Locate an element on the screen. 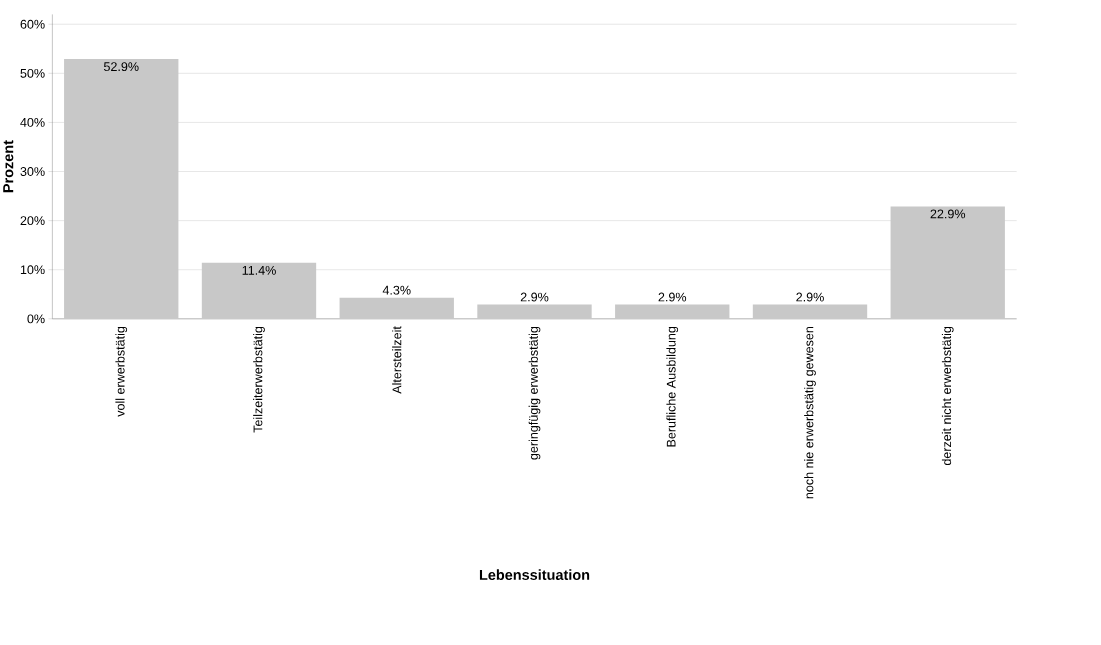  x-tick-label: noch nie erwerbstätig gewesen is located at coordinates (810, 412).